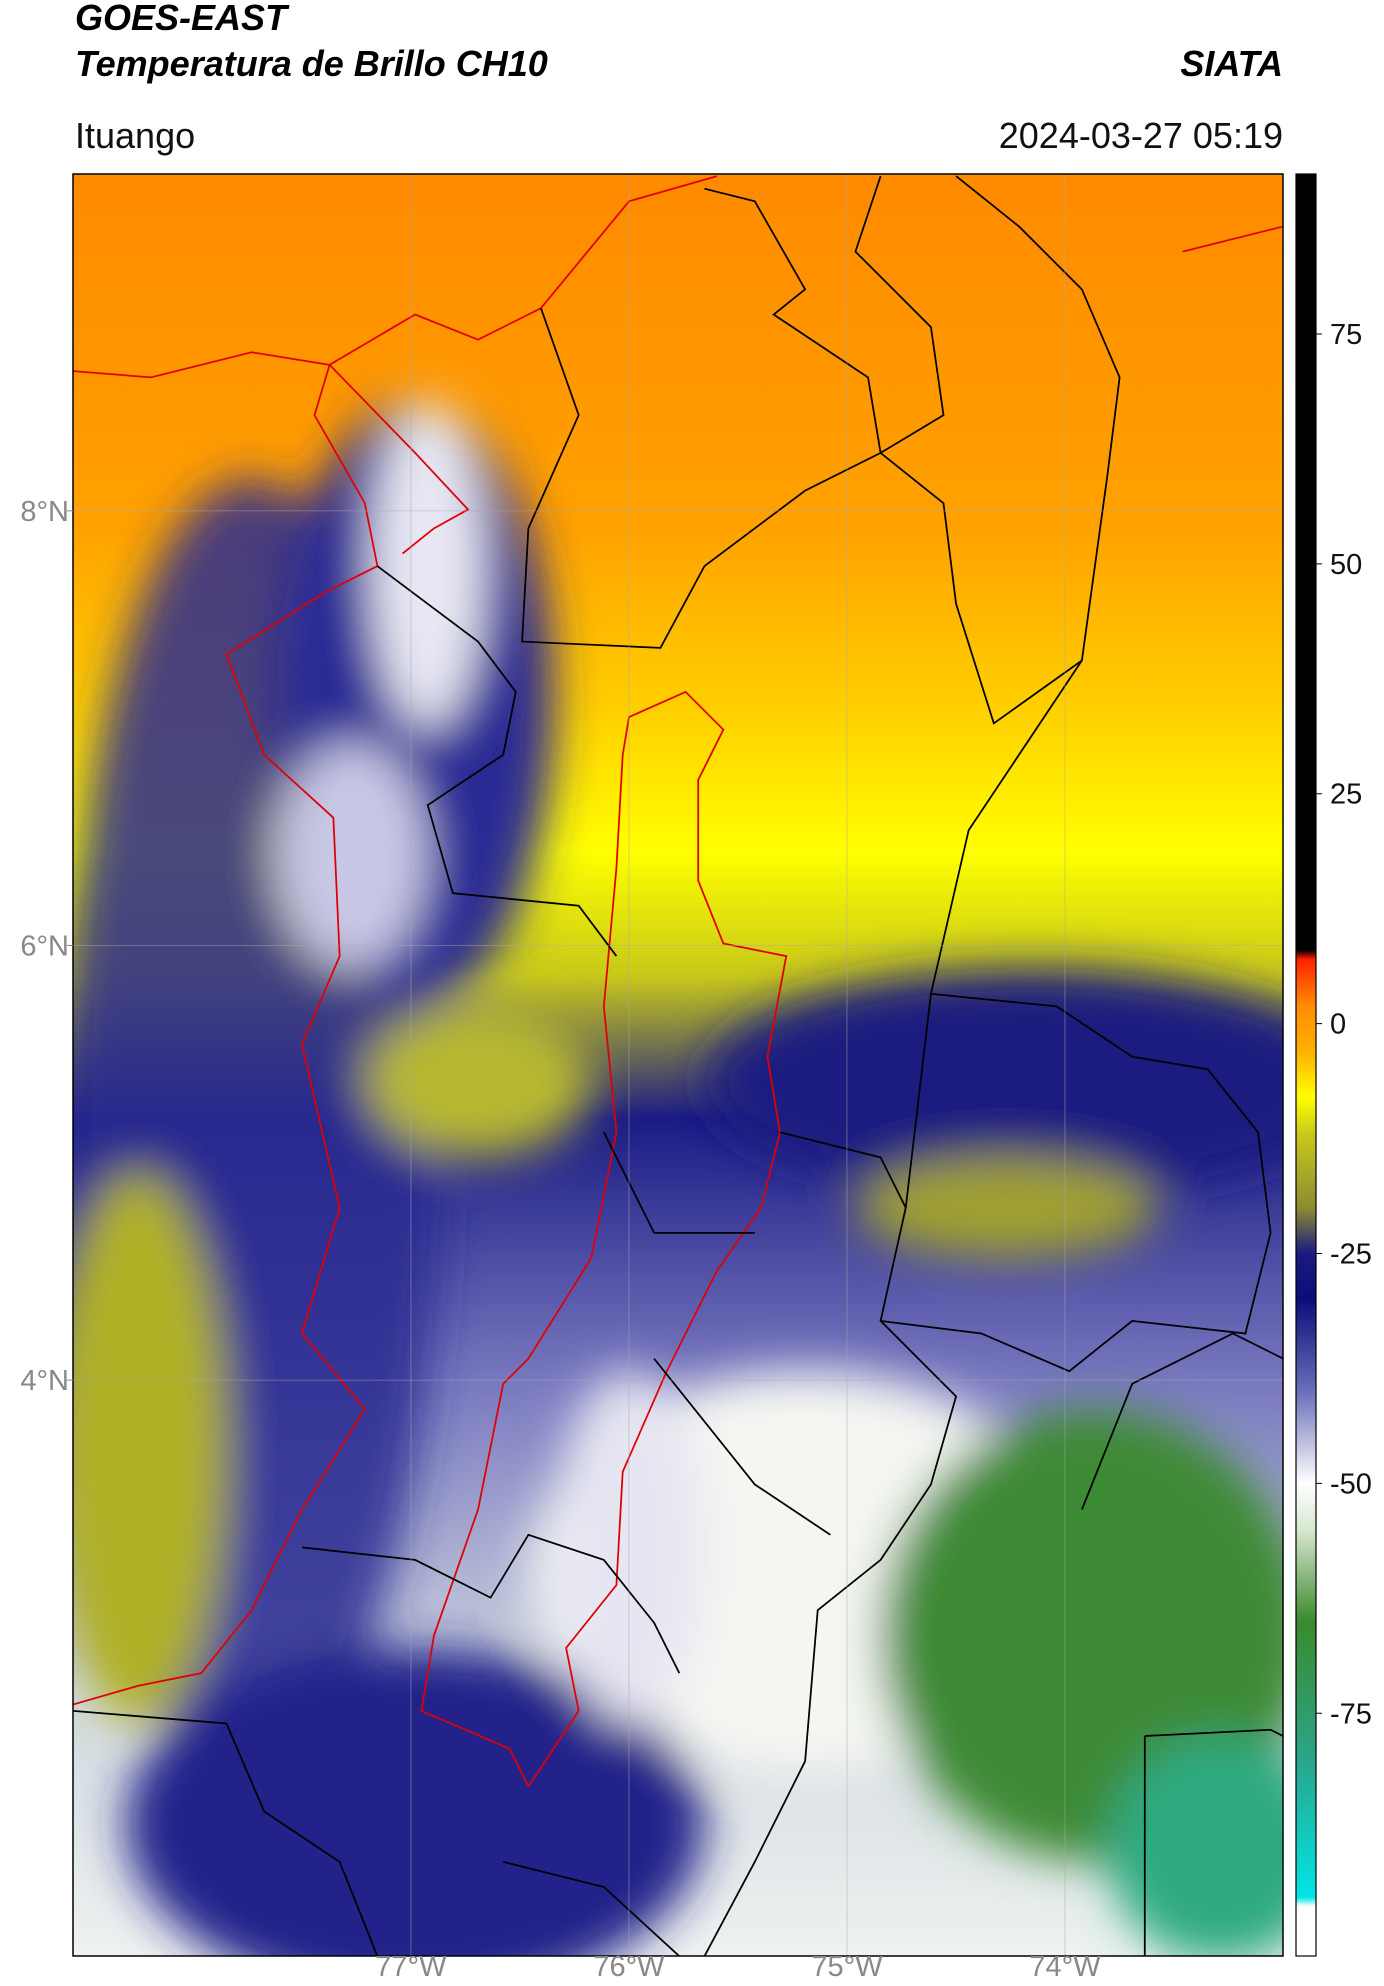  Describe the element at coordinates (1351, 1714) in the screenshot. I see `colorbar-tick-label: -75` at that location.